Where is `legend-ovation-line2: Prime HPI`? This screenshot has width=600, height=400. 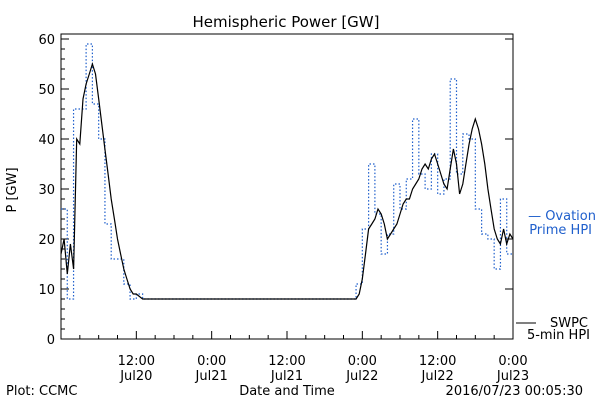
legend-ovation-line2: Prime HPI is located at coordinates (560, 230).